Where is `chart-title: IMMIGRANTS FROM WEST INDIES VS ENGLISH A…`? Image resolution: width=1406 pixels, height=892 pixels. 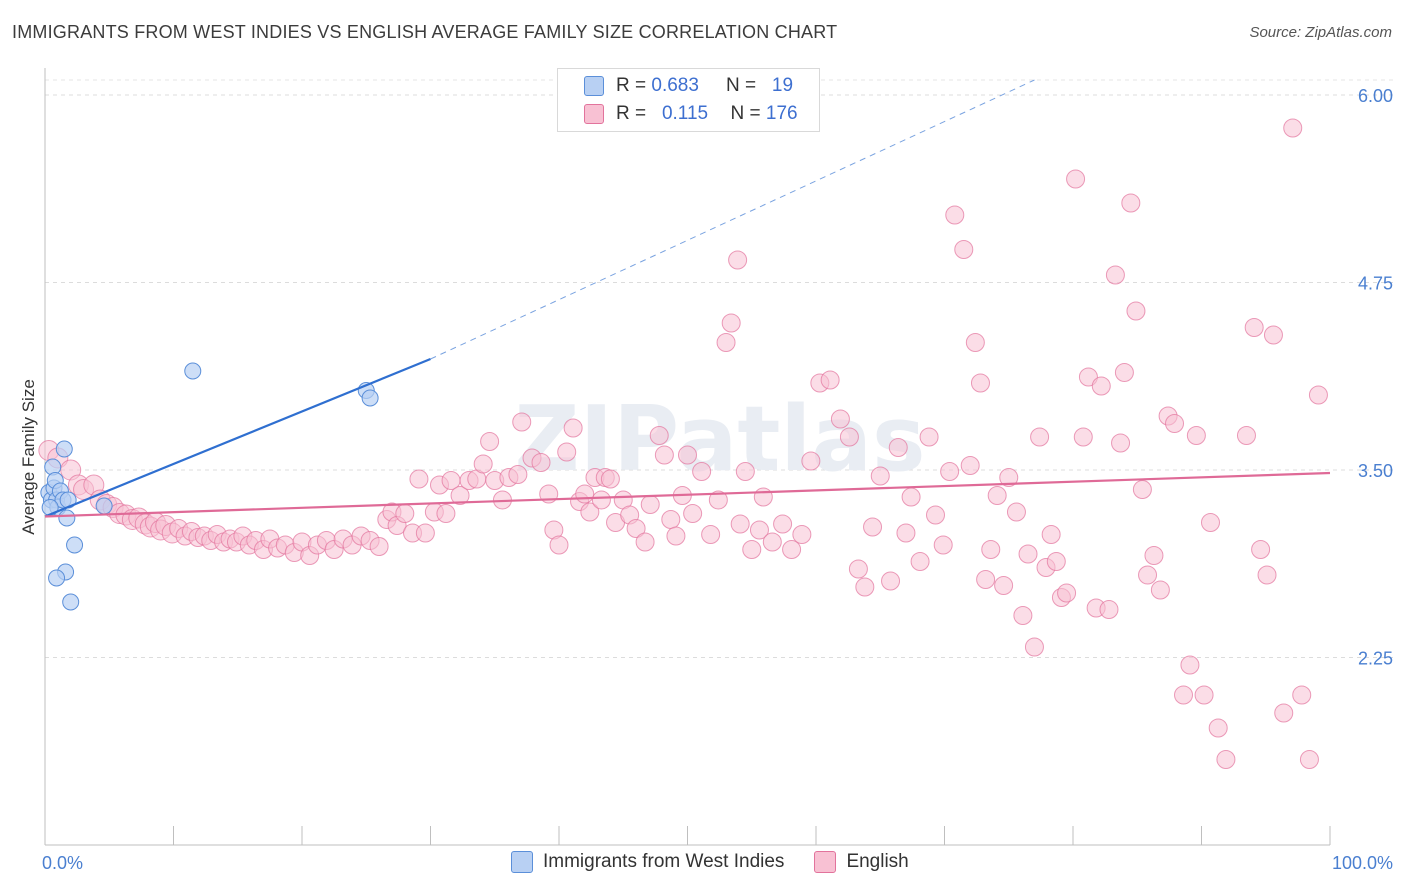
chart-title: IMMIGRANTS FROM WEST INDIES VS ENGLISH A… is located at coordinates (425, 32).